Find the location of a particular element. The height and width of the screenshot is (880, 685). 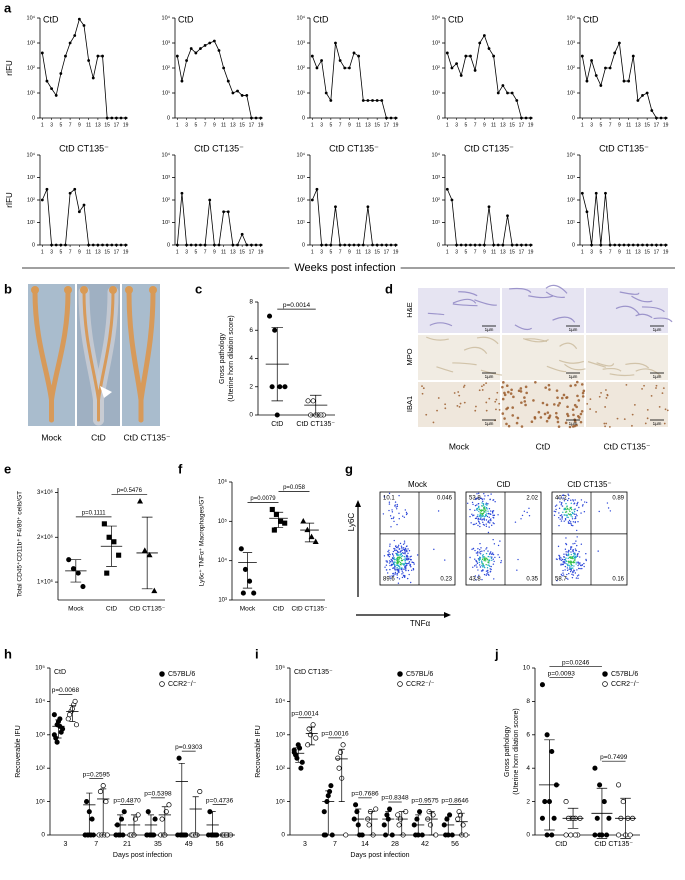

y-tick-label: 8 is located at coordinates (251, 302).